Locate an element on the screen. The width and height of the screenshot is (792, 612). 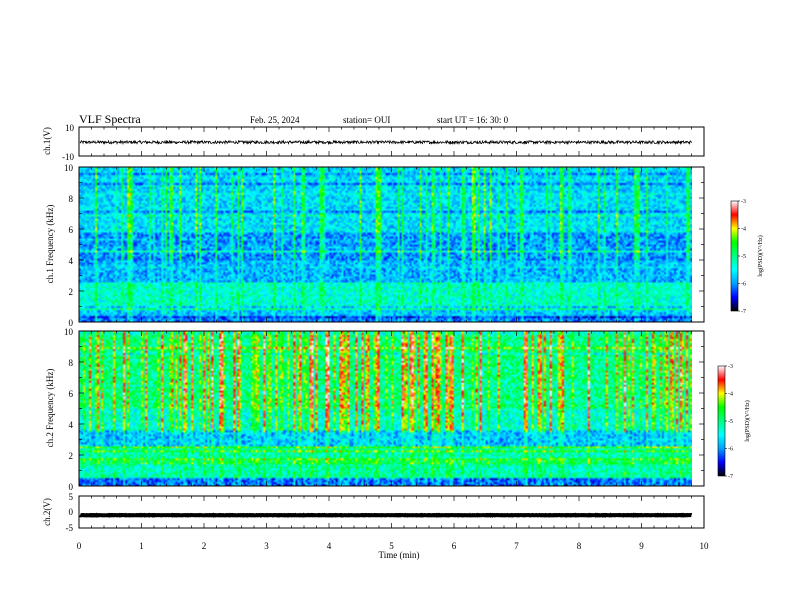
ch1-waveform-trace is located at coordinates (385, 142).